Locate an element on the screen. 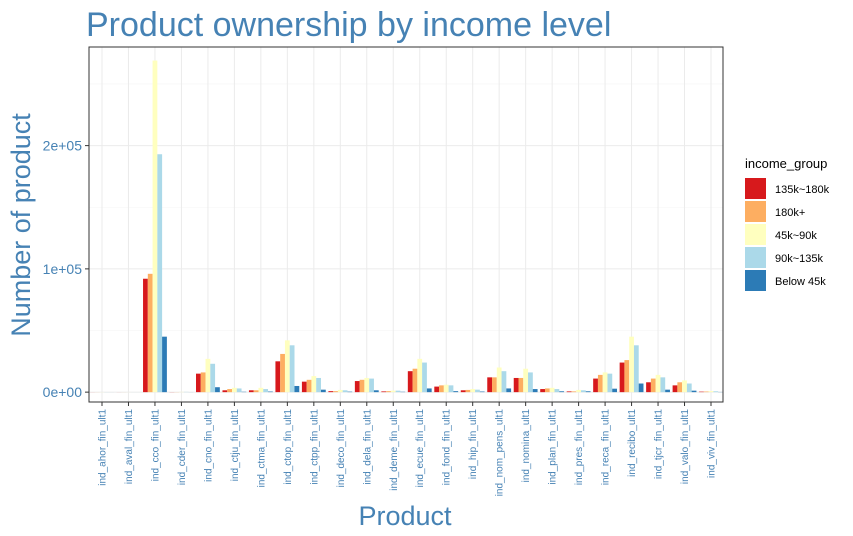 Image resolution: width=853 pixels, height=536 pixels. chart-title: Product ownership by income level is located at coordinates (348, 25).